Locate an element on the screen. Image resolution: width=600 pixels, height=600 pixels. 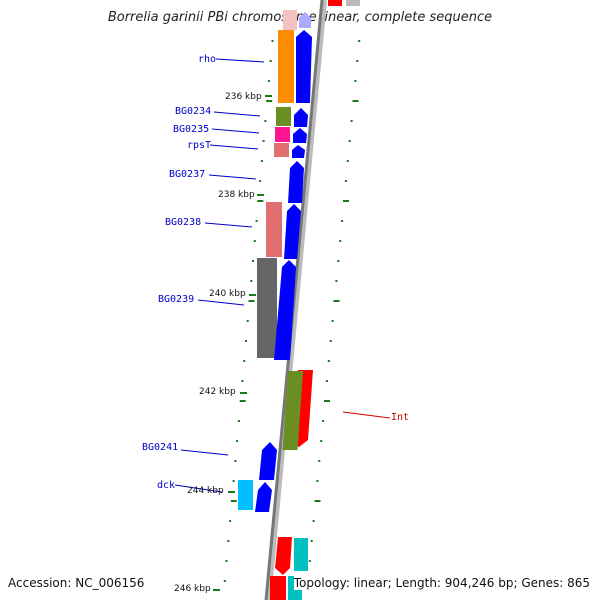
gene-rho-orange is located at coordinates (286, 66).